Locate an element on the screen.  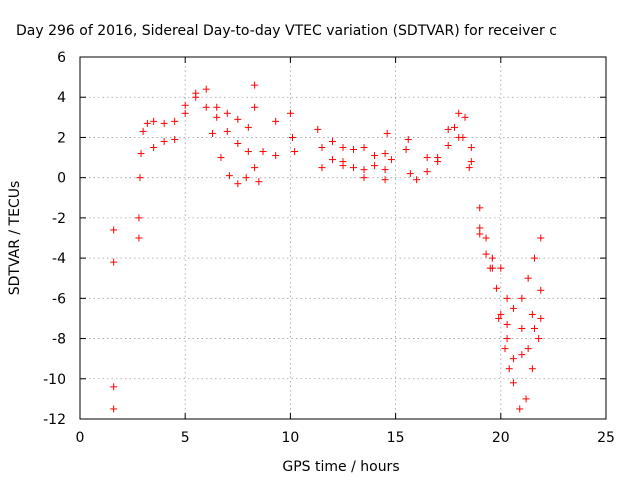
x-tick-label: 20 is located at coordinates (501, 438).